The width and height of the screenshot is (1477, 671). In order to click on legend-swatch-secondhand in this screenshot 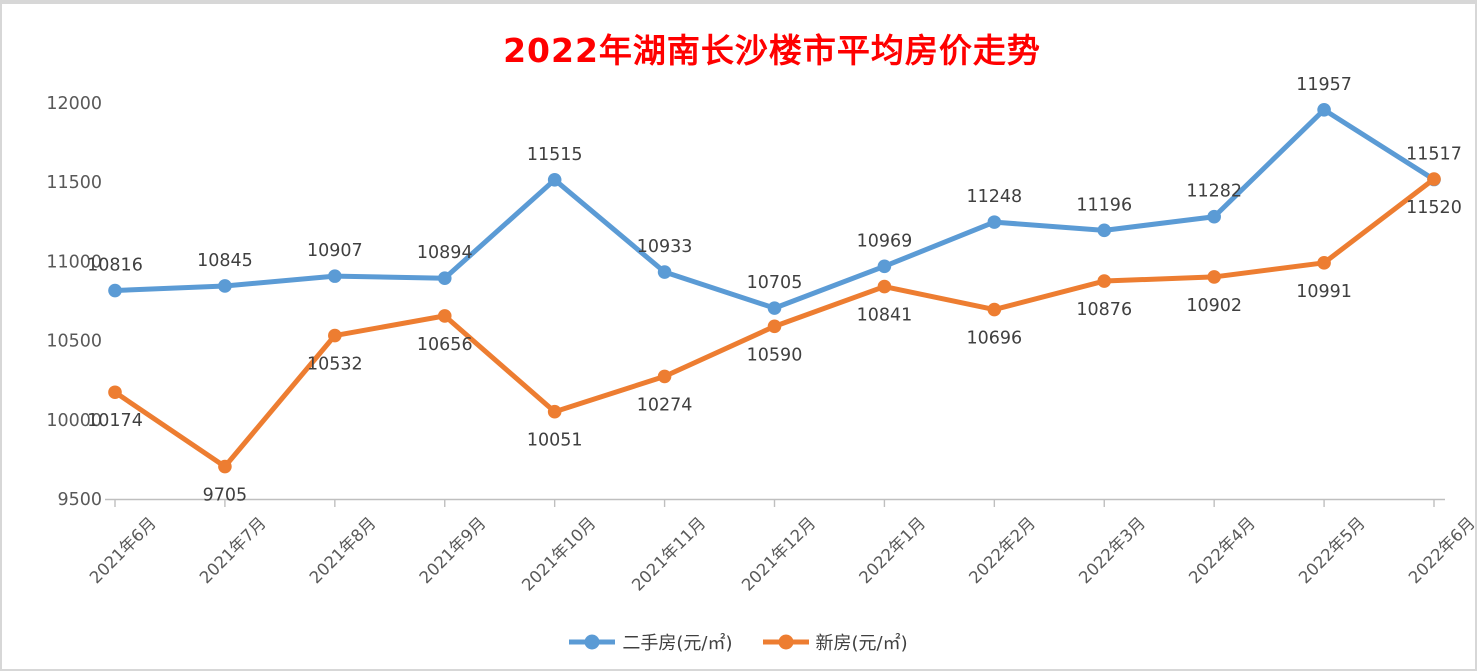, I will do `click(592, 642)`.